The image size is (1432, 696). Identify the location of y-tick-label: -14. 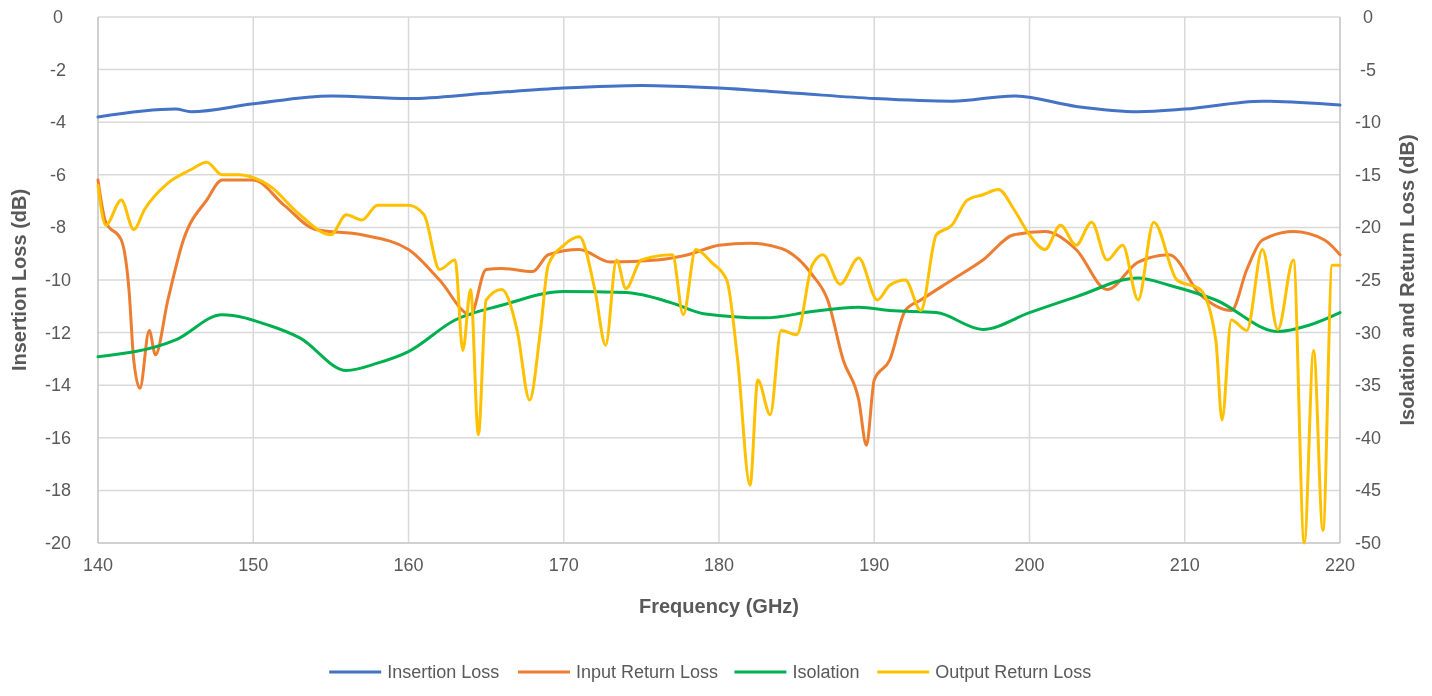
(58, 385).